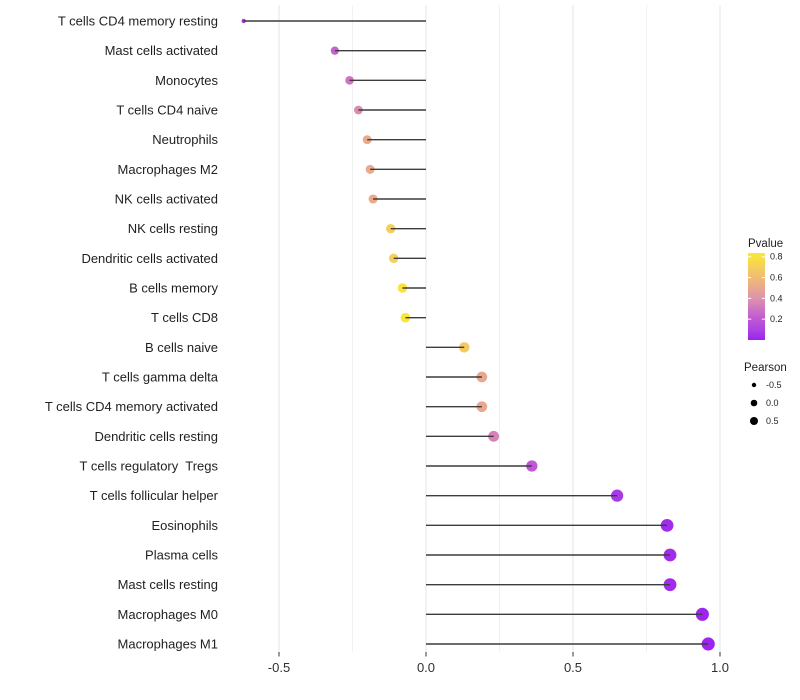 This screenshot has height=700, width=800. I want to click on x-axis-tick-label: 0.0, so click(426, 667).